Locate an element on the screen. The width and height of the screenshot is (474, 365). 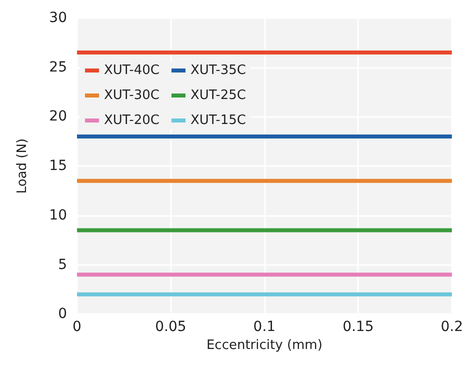
x-tick-label: 0.1 is located at coordinates (264, 327).